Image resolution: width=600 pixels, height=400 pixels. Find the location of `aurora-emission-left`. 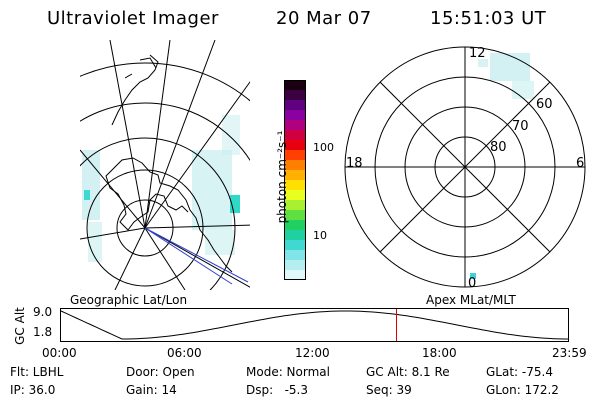

aurora-emission-left is located at coordinates (161, 188).